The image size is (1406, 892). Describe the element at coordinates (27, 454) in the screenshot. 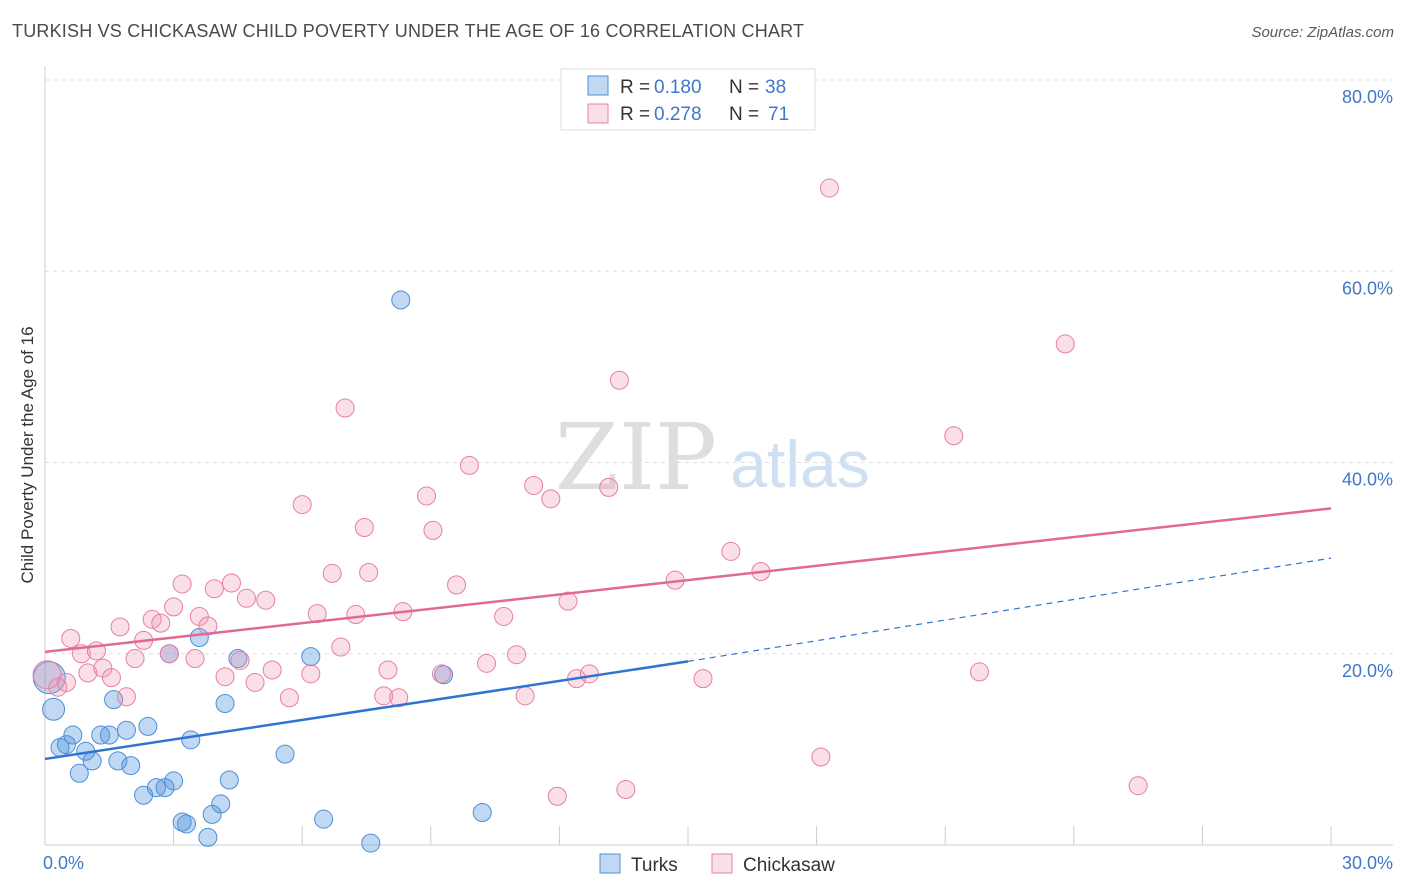

I see `y-axis-label: Child Poverty Under the Age of 16` at that location.